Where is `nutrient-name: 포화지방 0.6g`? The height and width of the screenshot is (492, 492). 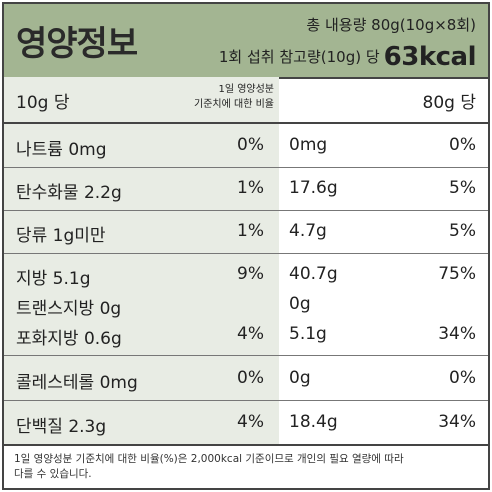 nutrient-name: 포화지방 0.6g is located at coordinates (69, 339).